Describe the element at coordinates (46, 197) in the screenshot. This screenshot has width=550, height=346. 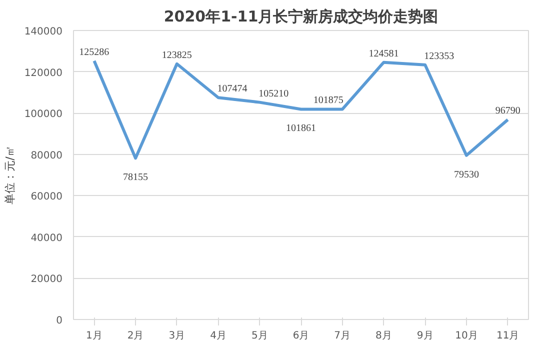
I see `y-tick-label: 60000` at that location.